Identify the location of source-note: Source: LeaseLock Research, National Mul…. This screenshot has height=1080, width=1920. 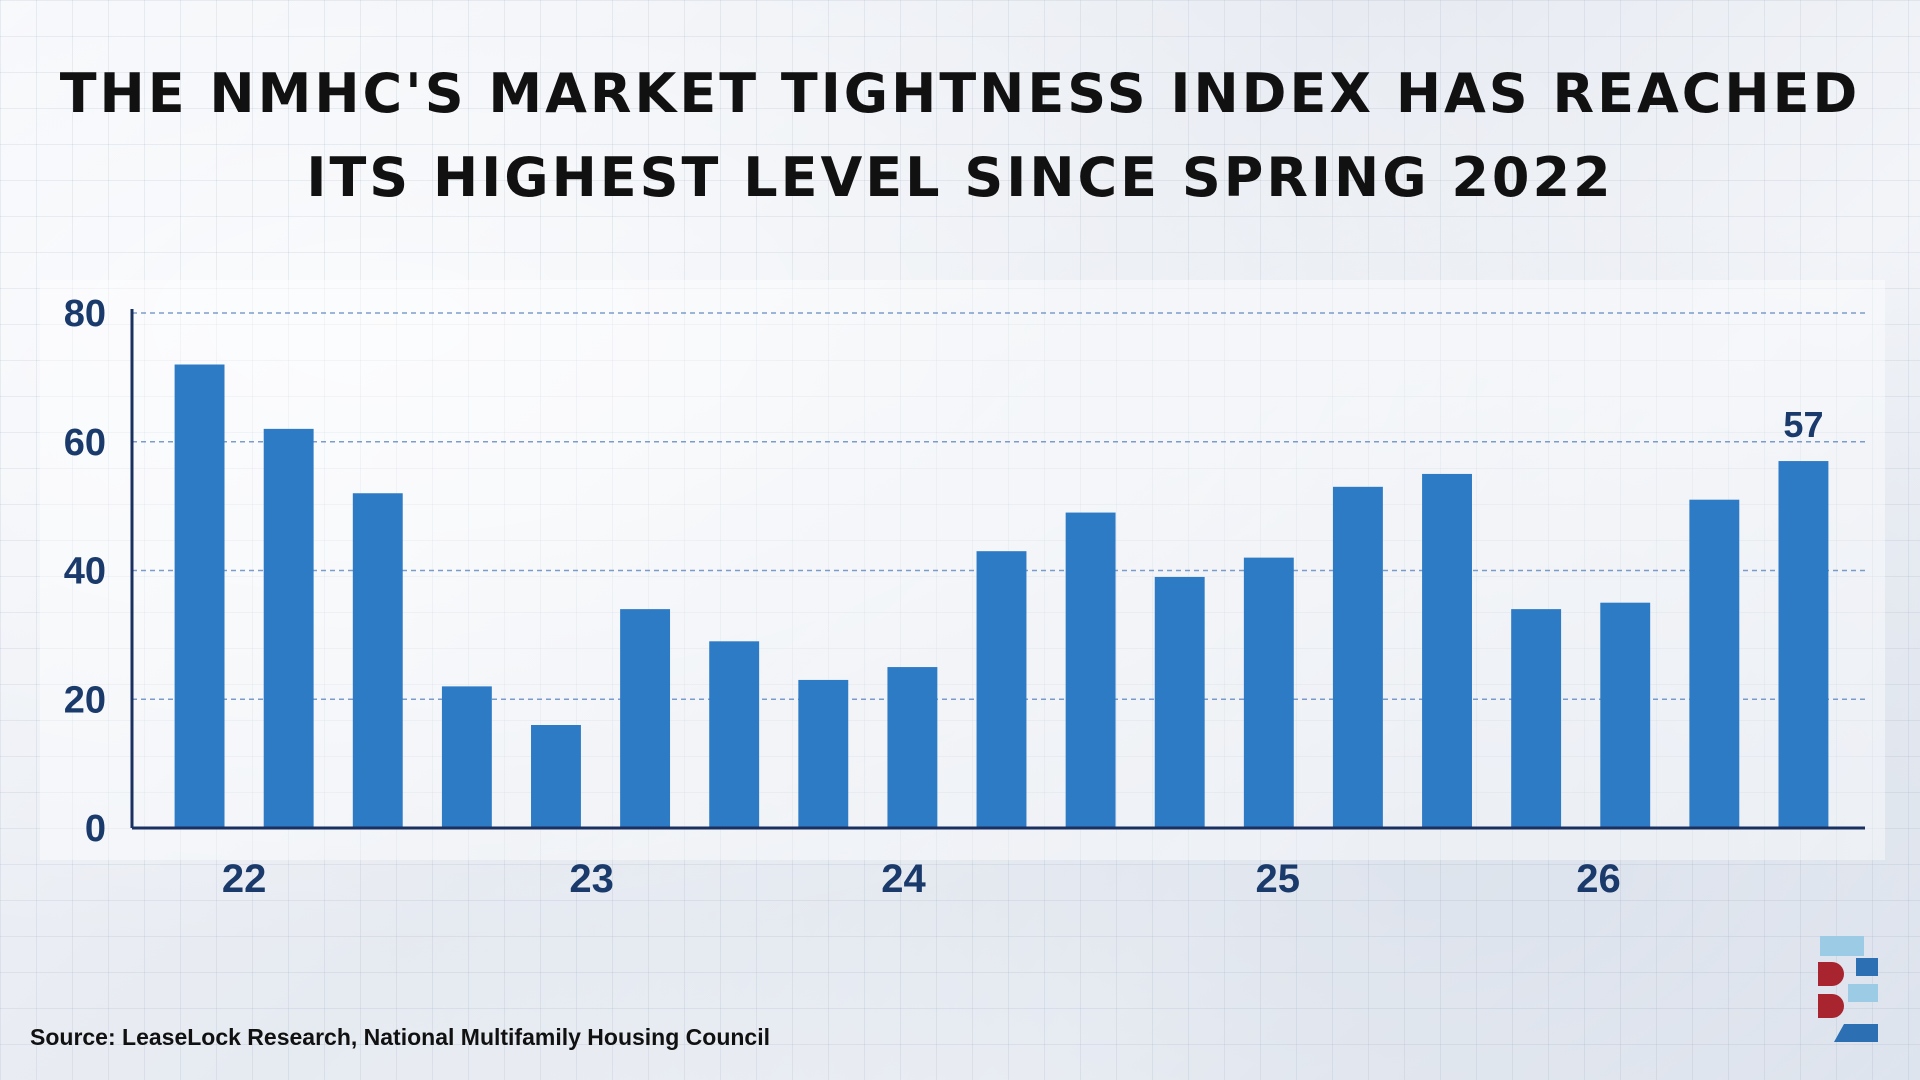
(400, 1037).